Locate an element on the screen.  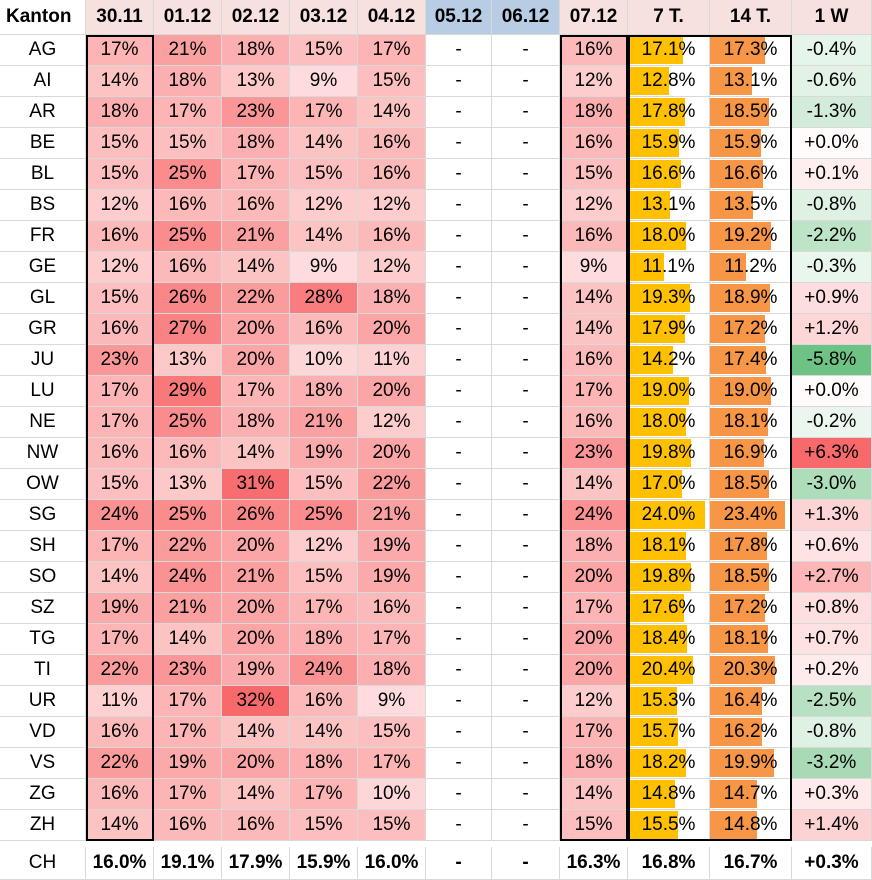
bar-cell-t14: 19.9% is located at coordinates (751, 763).